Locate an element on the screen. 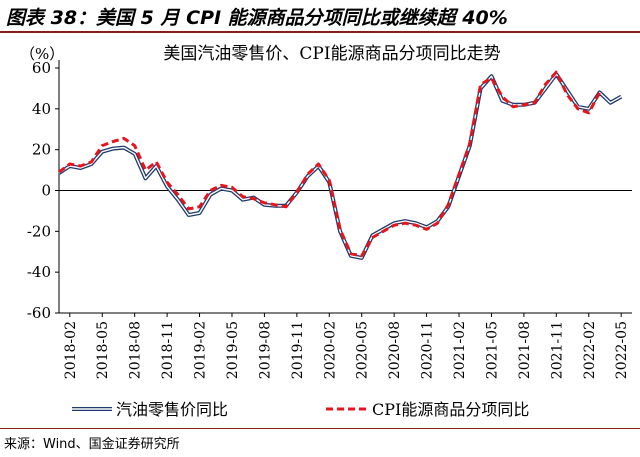 The width and height of the screenshot is (640, 457). title-rule is located at coordinates (320, 32).